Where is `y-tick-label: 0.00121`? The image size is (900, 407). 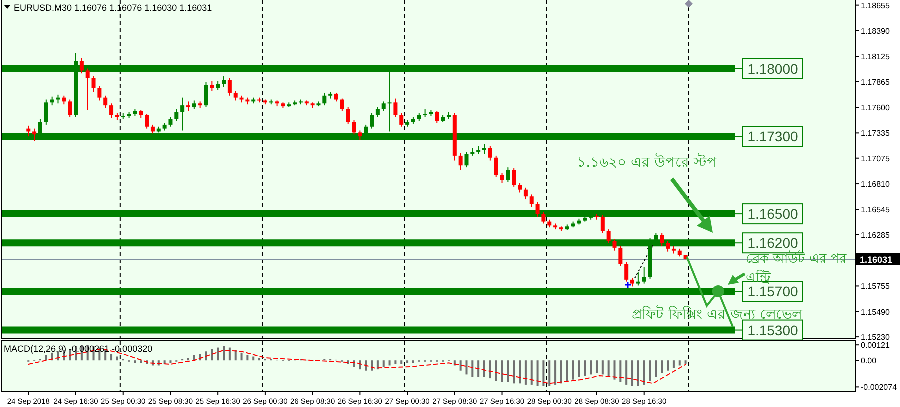
y-tick-label: 0.00121 is located at coordinates (875, 345).